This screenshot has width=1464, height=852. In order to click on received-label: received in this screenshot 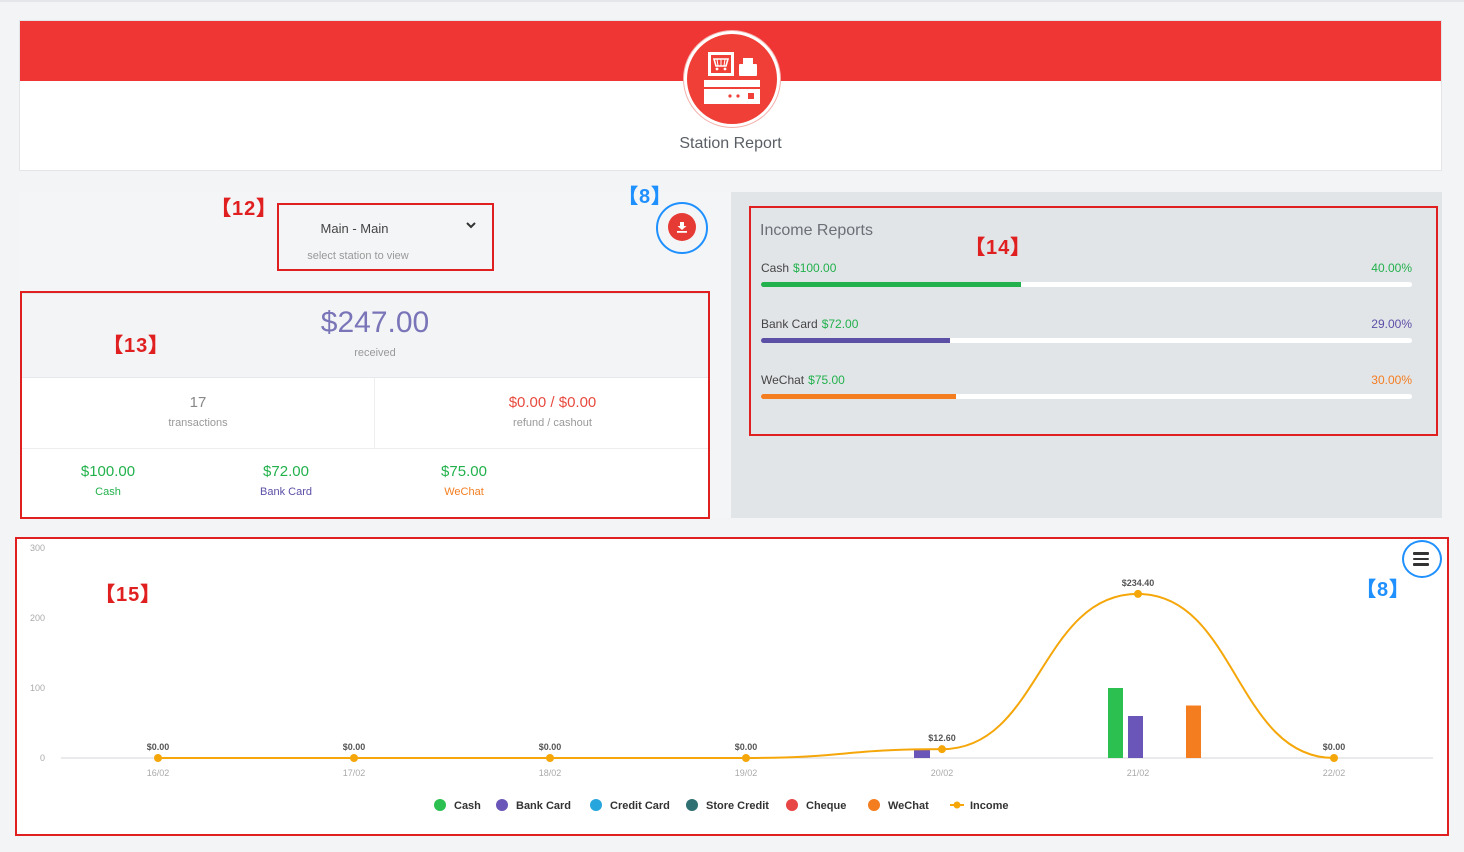, I will do `click(375, 353)`.